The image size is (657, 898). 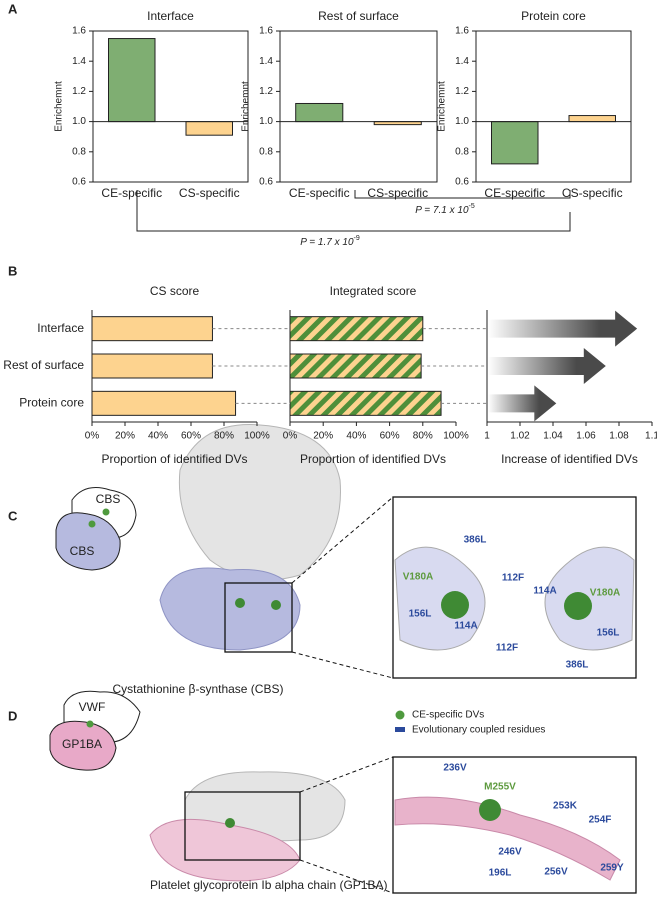 I want to click on panel-letter: D, so click(x=12, y=715).